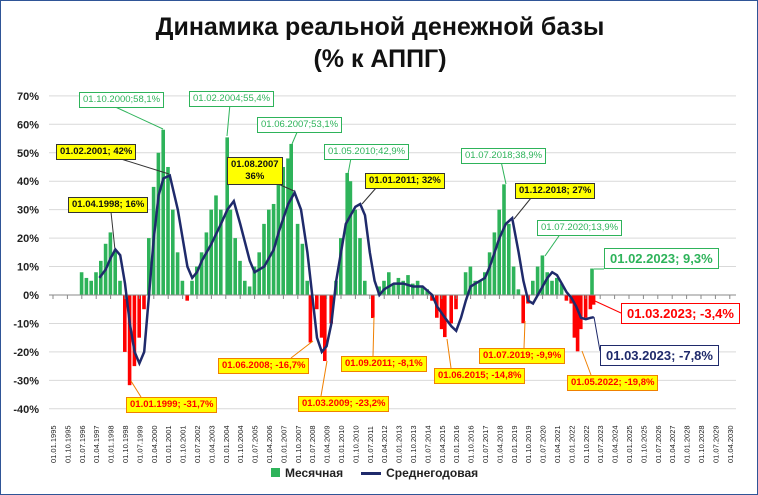  What do you see at coordinates (275, 472) in the screenshot?
I see `legend-swatch-monthly` at bounding box center [275, 472].